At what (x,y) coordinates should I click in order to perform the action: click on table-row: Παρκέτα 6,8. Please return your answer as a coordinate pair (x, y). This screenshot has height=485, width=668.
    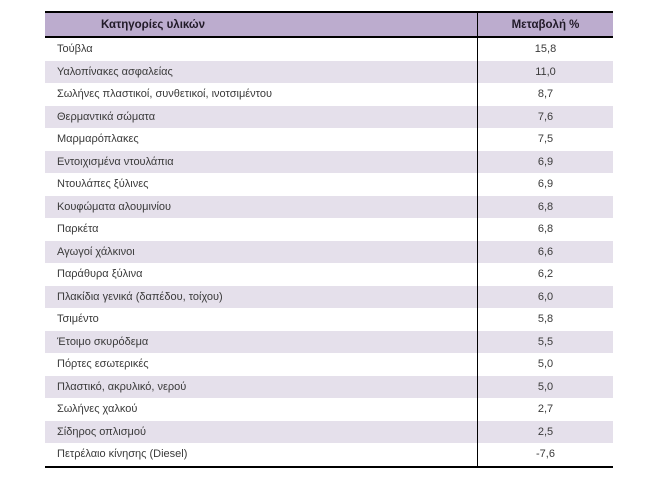
    Looking at the image, I should click on (329, 229).